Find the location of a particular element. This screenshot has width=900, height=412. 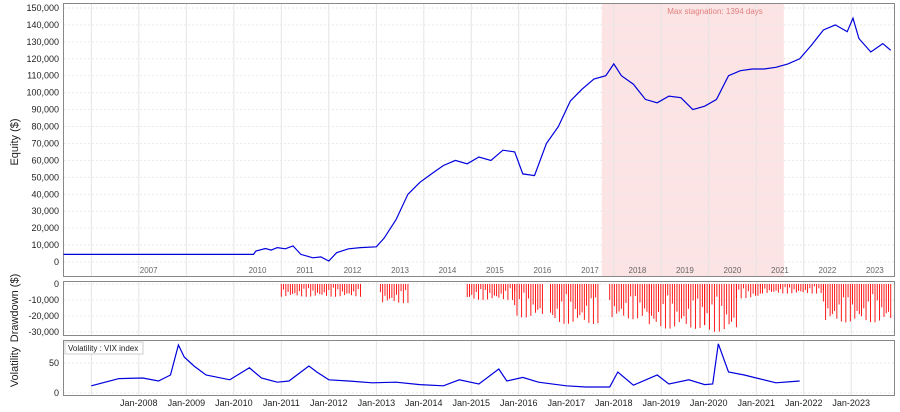

x-tick-label: Jan-2019 is located at coordinates (661, 403).